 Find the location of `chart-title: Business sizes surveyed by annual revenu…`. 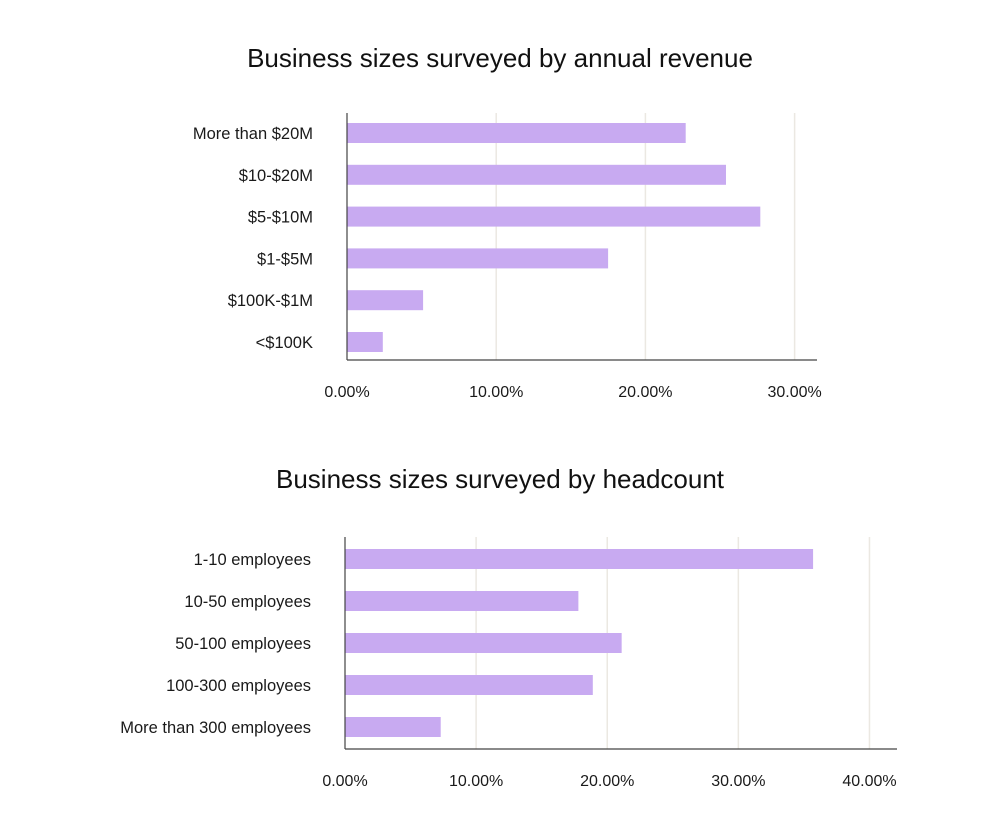

chart-title: Business sizes surveyed by annual revenu… is located at coordinates (500, 58).